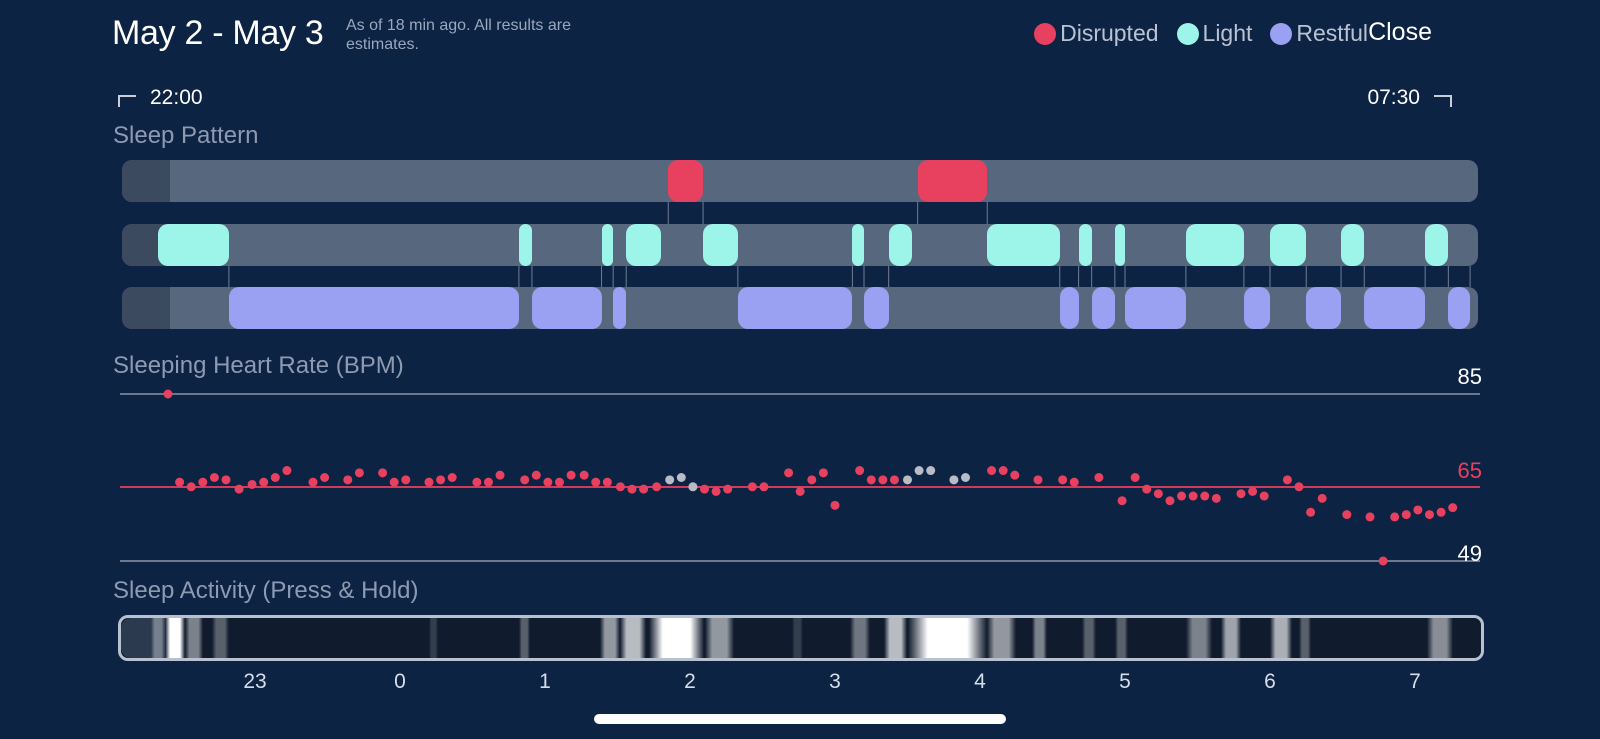  What do you see at coordinates (801, 638) in the screenshot?
I see `sleep-activity-strip` at bounding box center [801, 638].